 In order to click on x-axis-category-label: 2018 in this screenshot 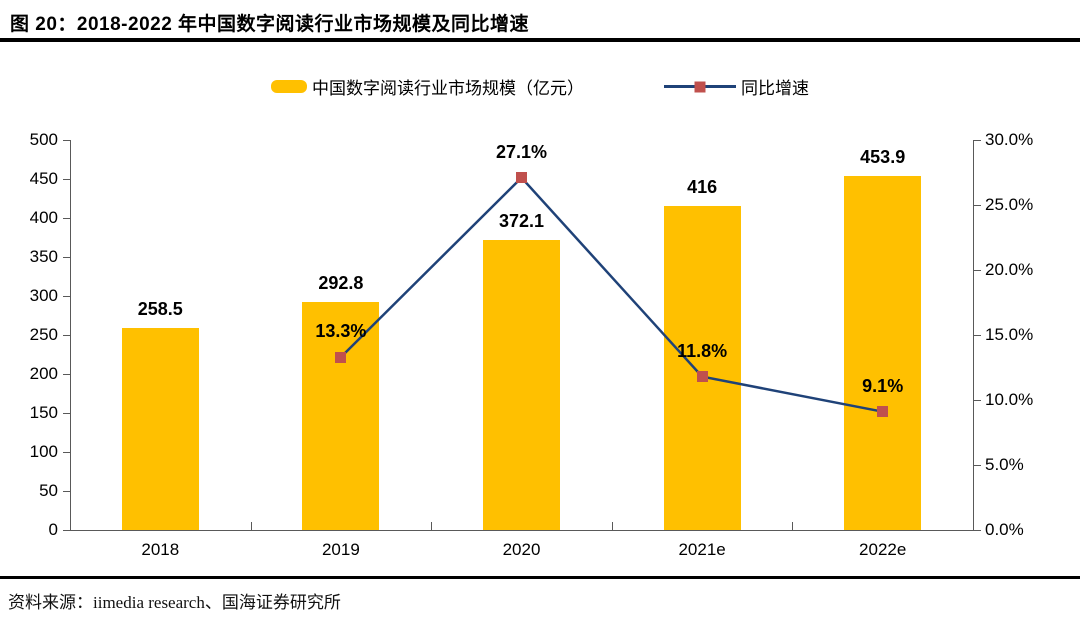, I will do `click(160, 549)`.